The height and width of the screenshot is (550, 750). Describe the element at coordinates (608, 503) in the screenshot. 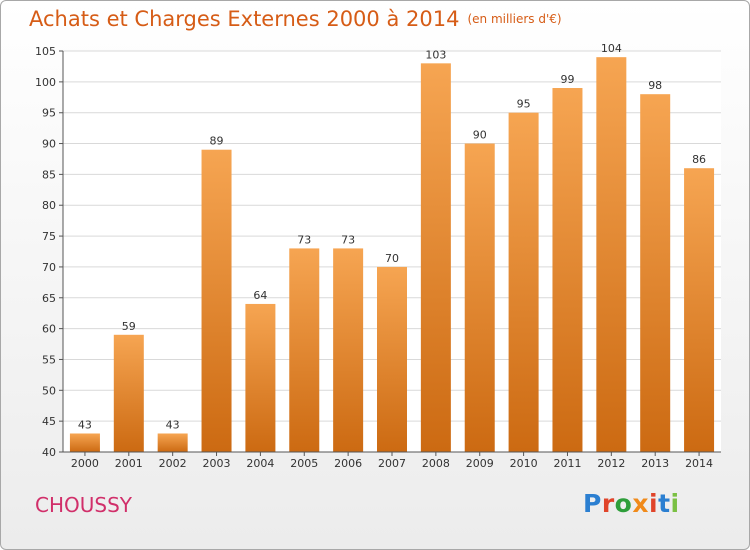

I see `logo-letter: r` at that location.